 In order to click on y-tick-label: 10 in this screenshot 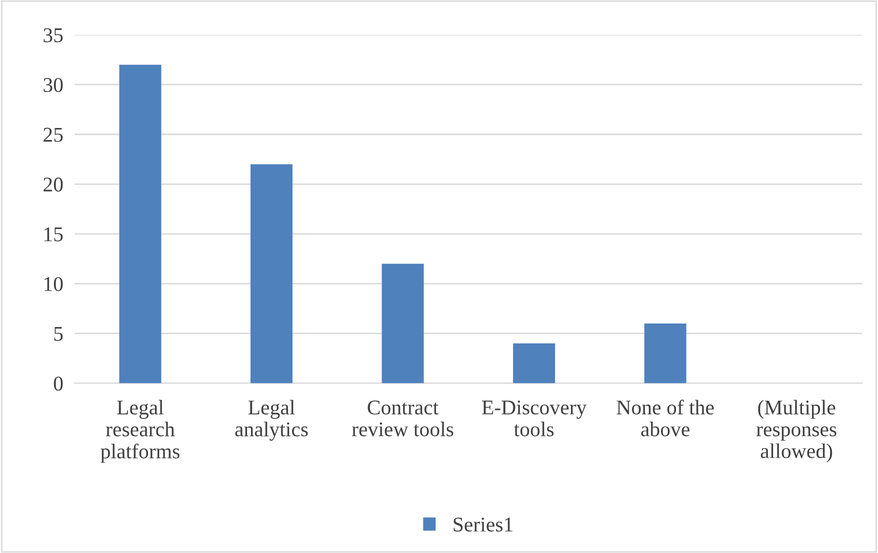, I will do `click(53, 284)`.